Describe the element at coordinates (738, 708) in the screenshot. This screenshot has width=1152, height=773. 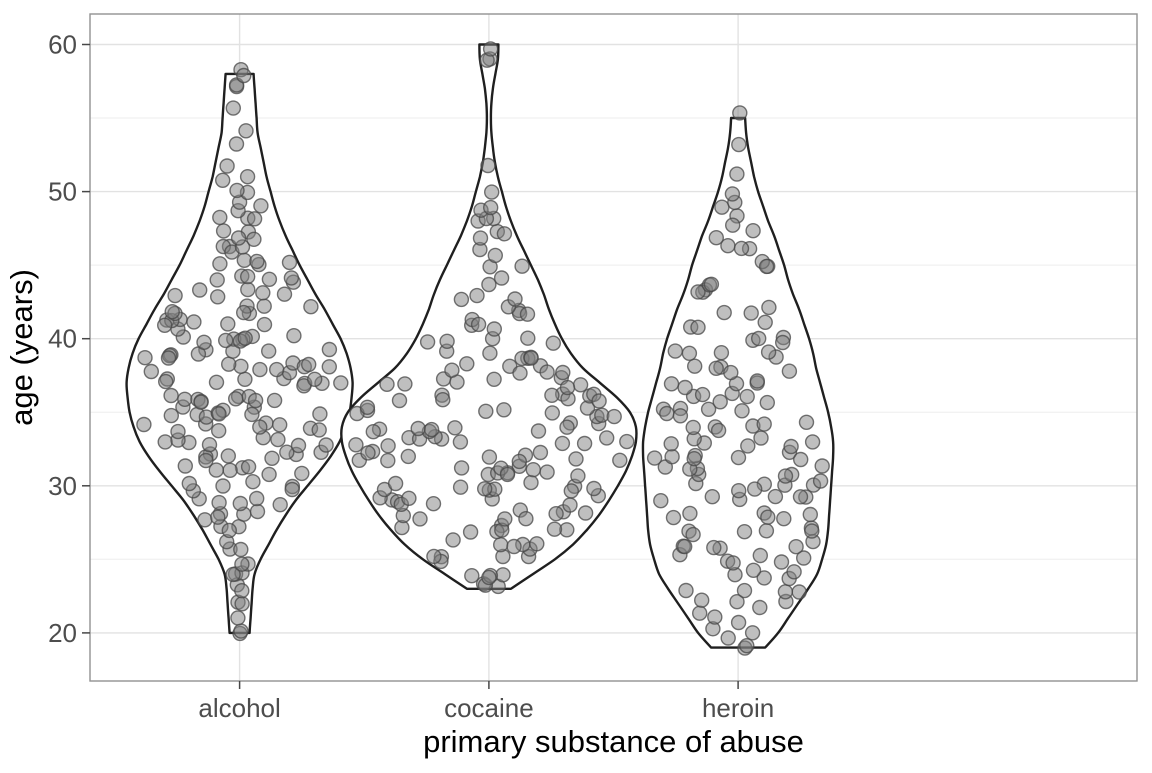
I see `x-tick-label: heroin` at that location.